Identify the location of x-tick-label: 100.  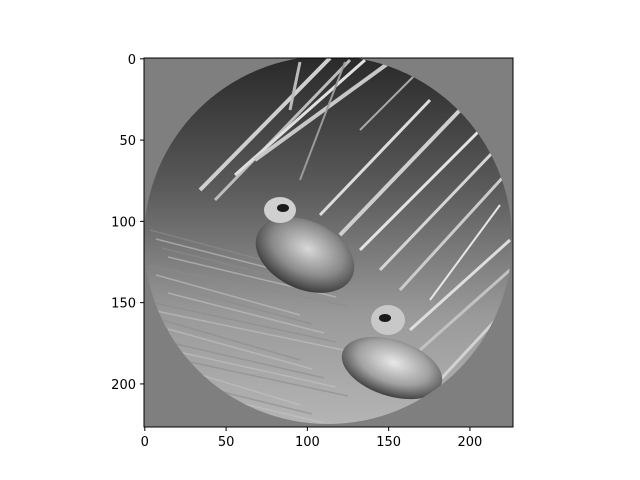
(307, 442).